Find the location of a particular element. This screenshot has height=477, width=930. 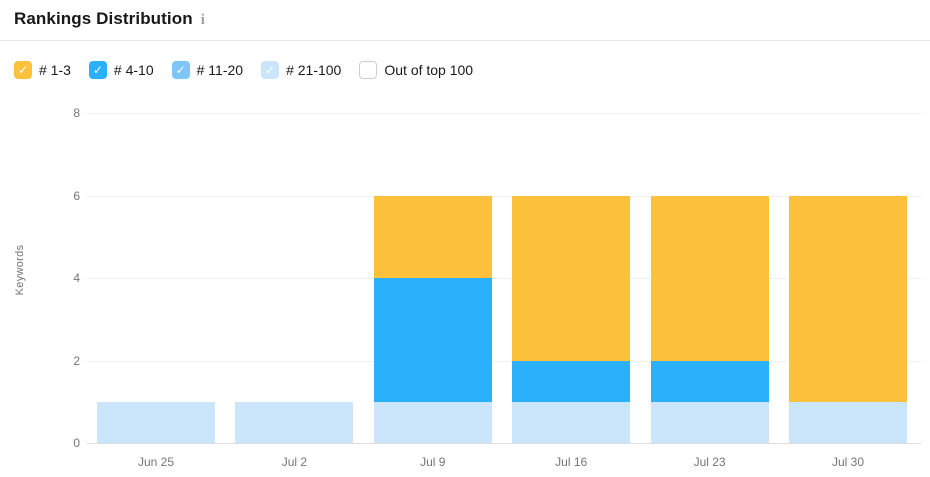

legend-item-out-of-top-100: Out of top 100 is located at coordinates (416, 70).